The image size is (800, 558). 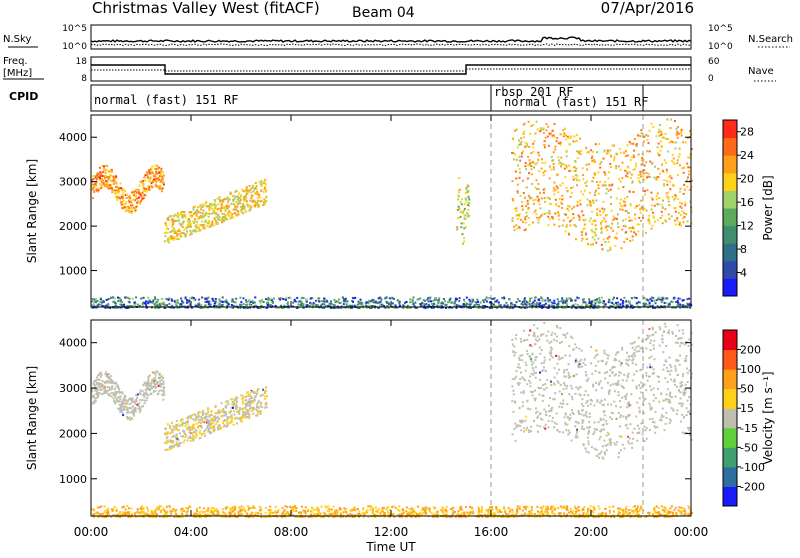 What do you see at coordinates (73, 182) in the screenshot?
I see `y-tick-label: 3000` at bounding box center [73, 182].